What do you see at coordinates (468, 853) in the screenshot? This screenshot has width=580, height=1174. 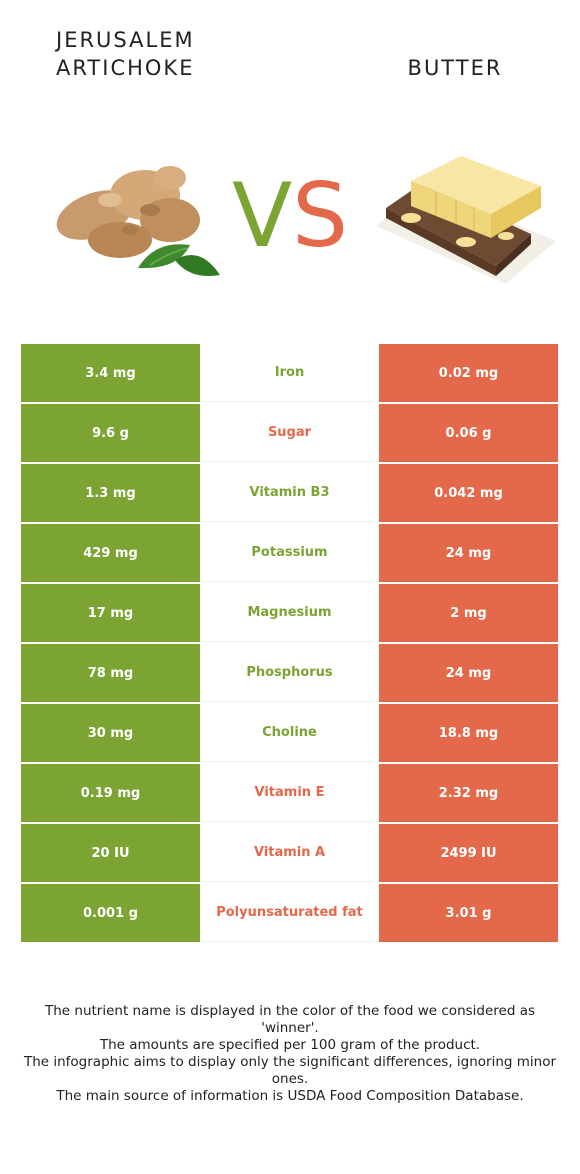 I see `right-food-value: 2499 IU` at bounding box center [468, 853].